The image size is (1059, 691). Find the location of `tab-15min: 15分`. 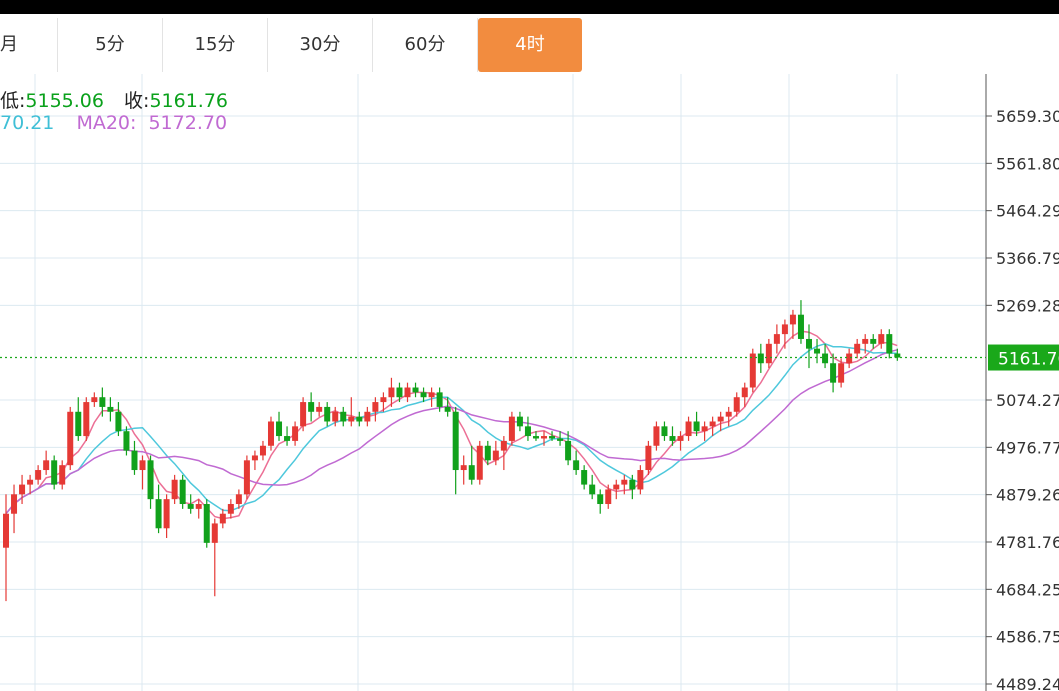

tab-15min: 15分 is located at coordinates (215, 45).